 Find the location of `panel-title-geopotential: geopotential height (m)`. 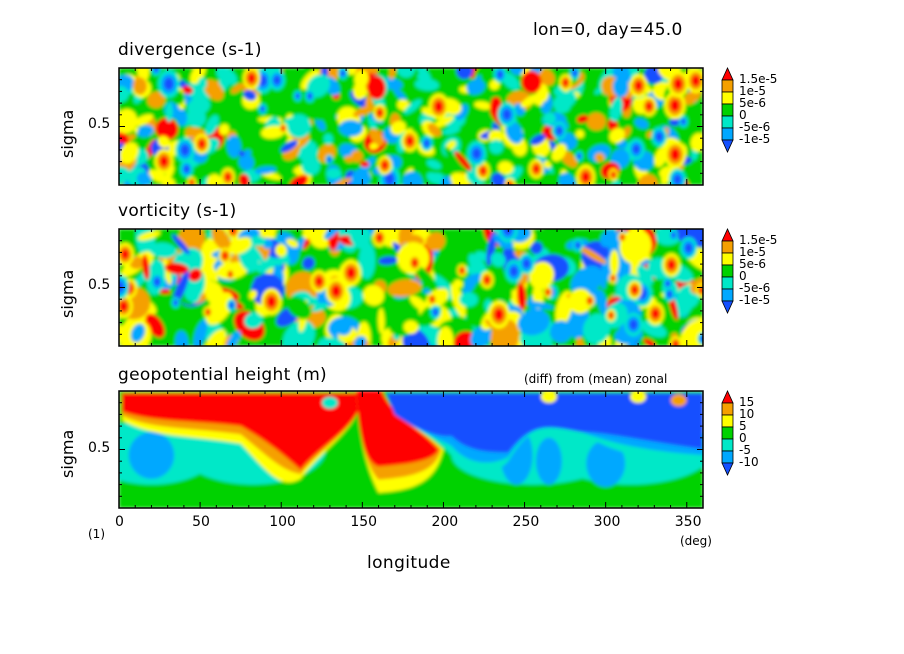

panel-title-geopotential: geopotential height (m) is located at coordinates (222, 375).